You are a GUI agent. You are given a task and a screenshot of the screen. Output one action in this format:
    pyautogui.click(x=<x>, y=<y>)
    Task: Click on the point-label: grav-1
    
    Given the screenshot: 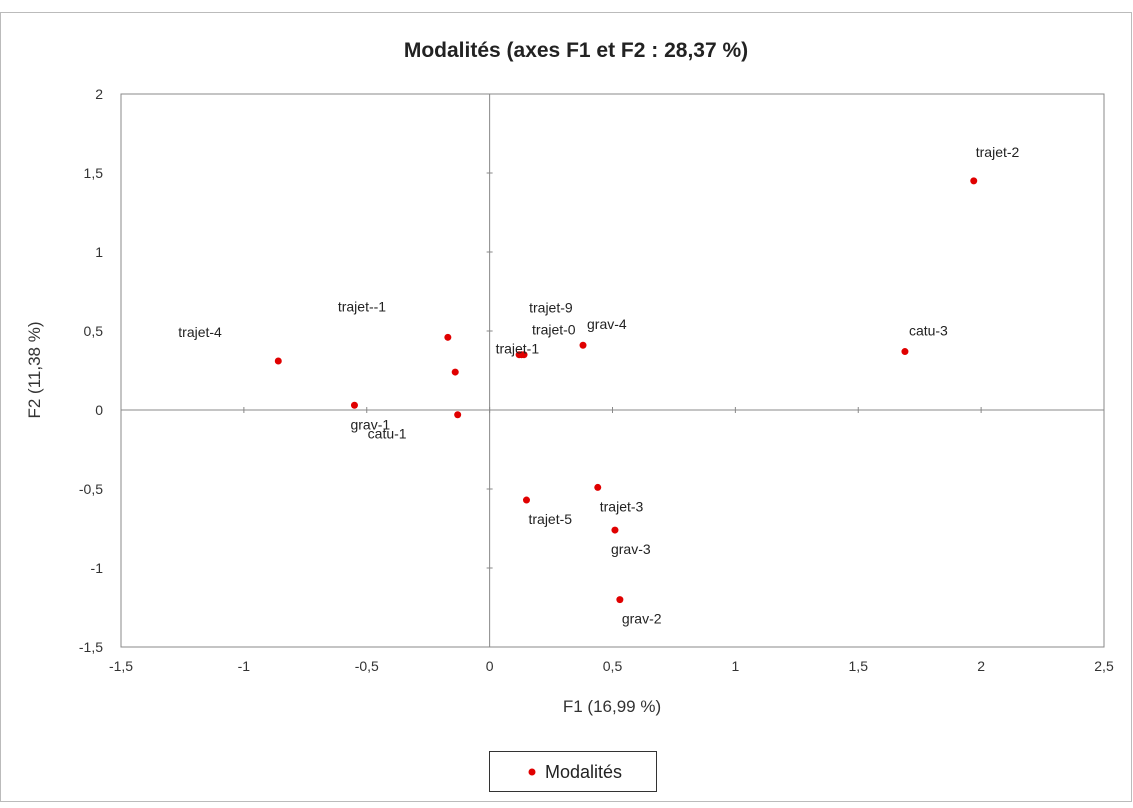 What is the action you would take?
    pyautogui.click(x=370, y=424)
    